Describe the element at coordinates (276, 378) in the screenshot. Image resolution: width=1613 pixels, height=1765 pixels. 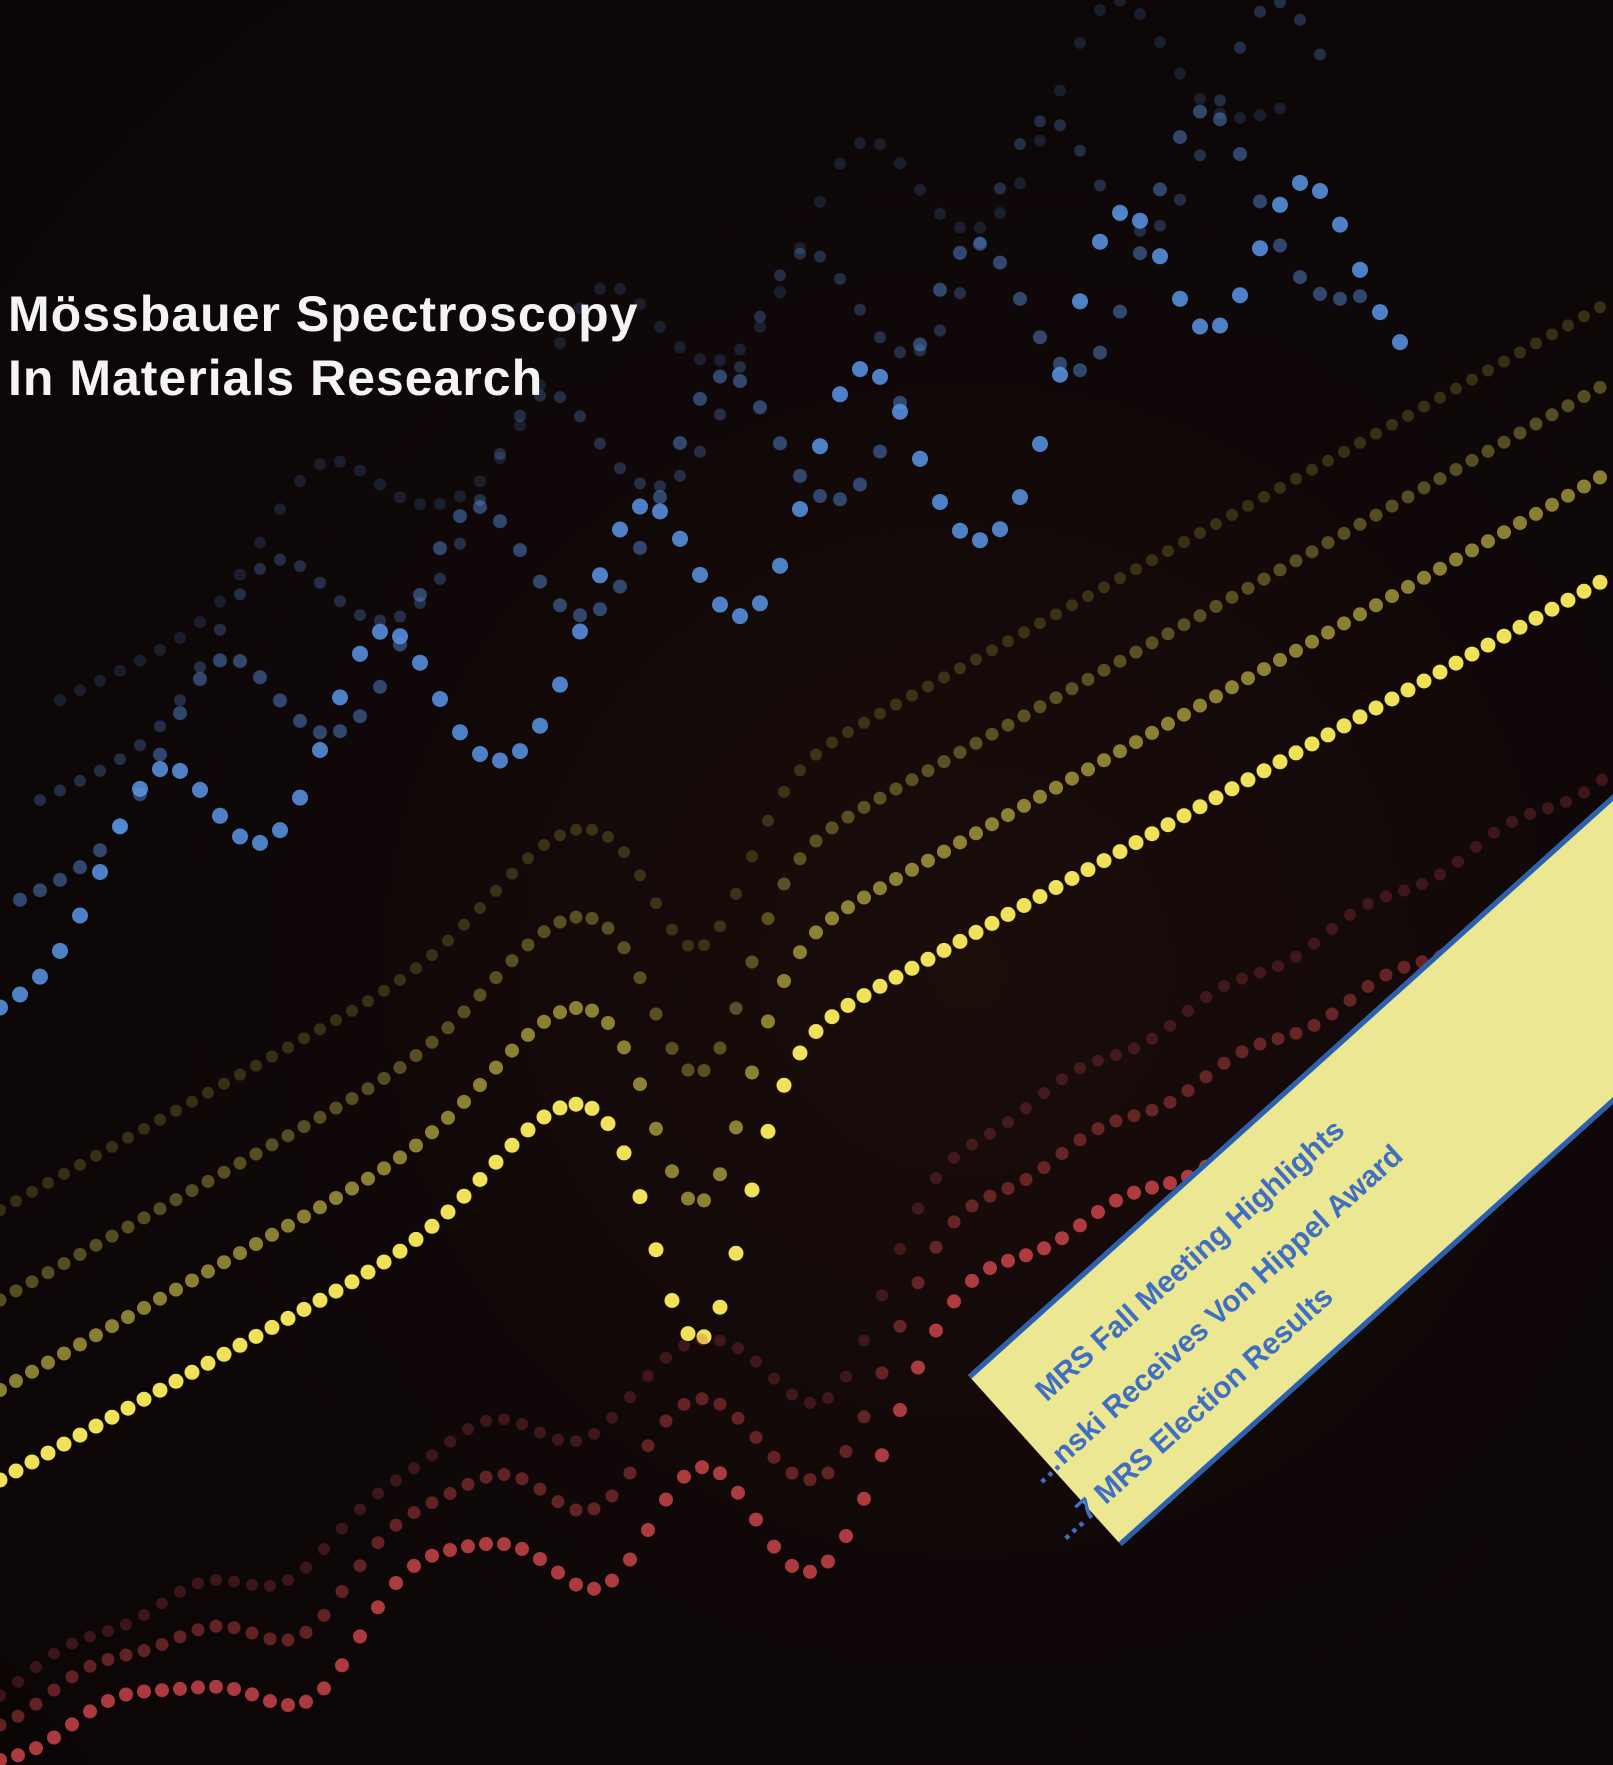
I see `cover-title-line-2: In Materials Research` at that location.